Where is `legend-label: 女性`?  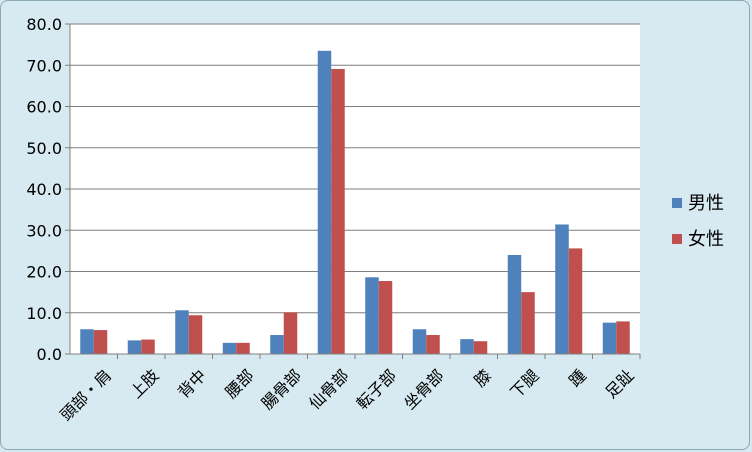 legend-label: 女性 is located at coordinates (706, 239).